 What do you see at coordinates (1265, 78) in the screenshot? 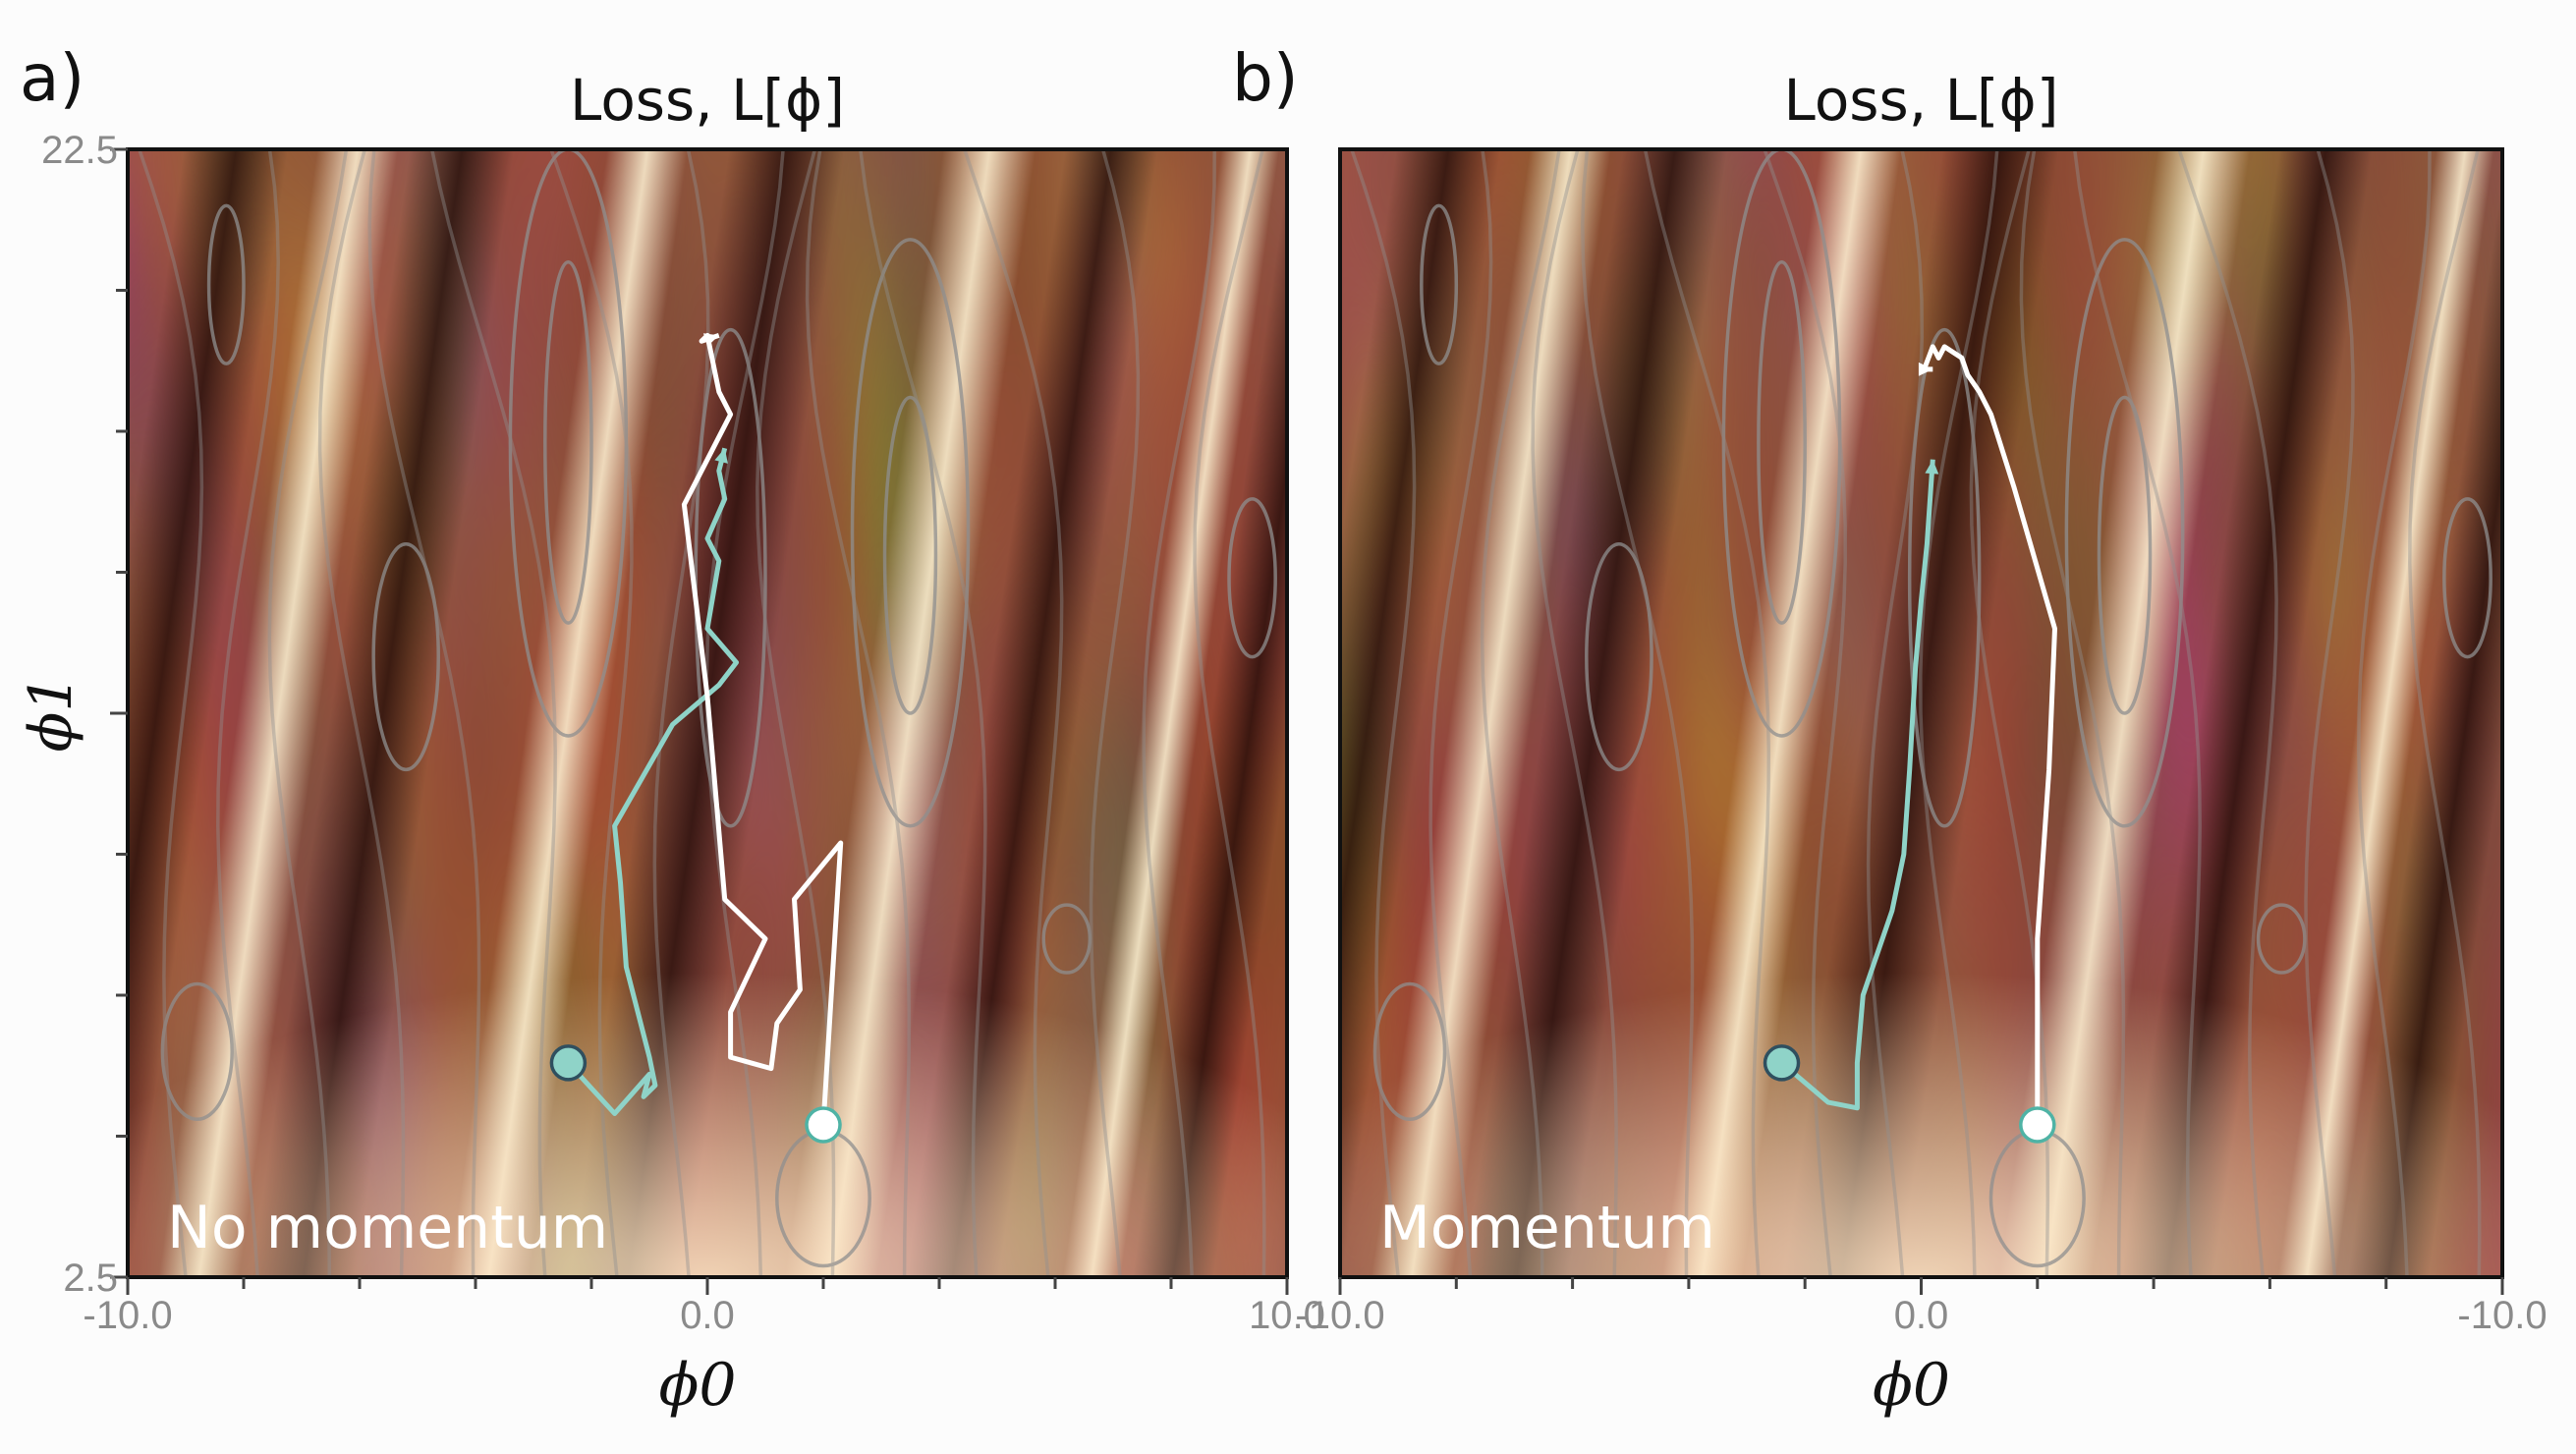
I see `panel-label: b)` at bounding box center [1265, 78].